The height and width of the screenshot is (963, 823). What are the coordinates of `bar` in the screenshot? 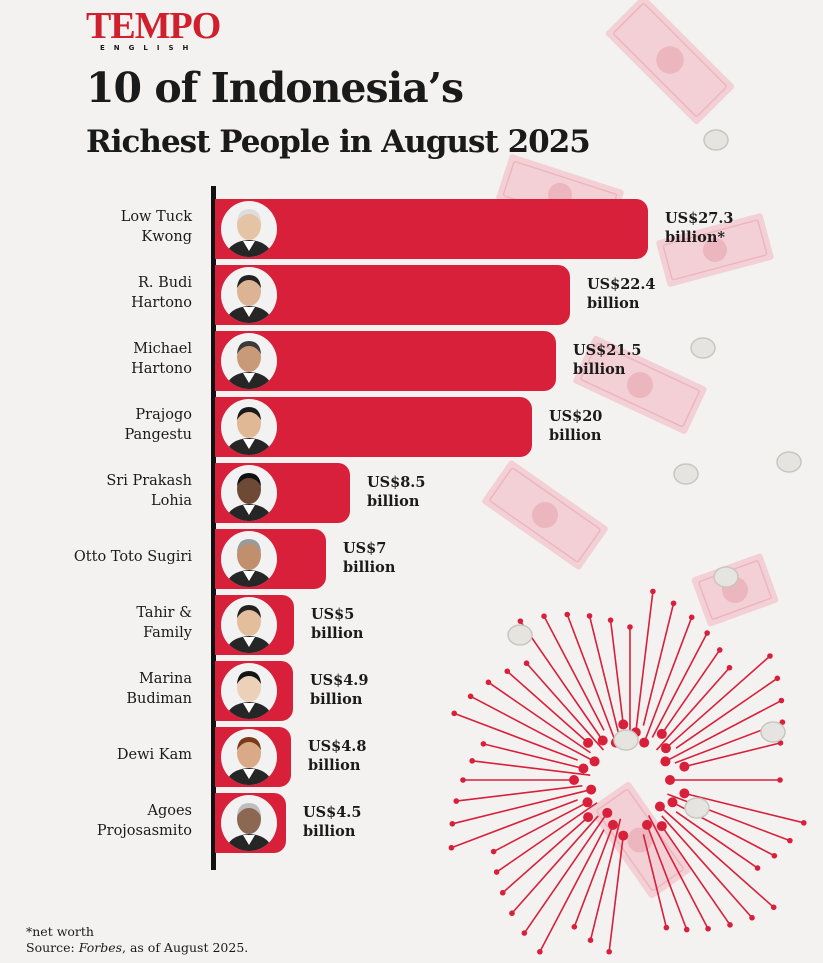 It's located at (431, 229).